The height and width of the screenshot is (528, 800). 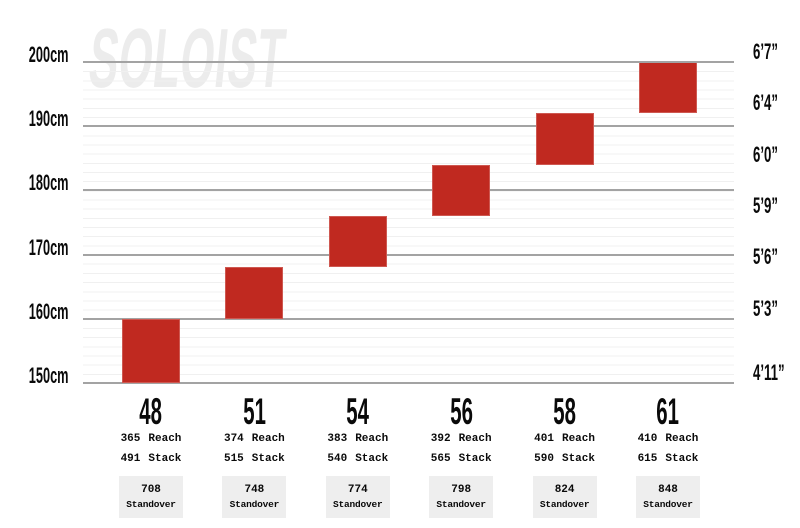 What do you see at coordinates (254, 411) in the screenshot?
I see `size-label: 51` at bounding box center [254, 411].